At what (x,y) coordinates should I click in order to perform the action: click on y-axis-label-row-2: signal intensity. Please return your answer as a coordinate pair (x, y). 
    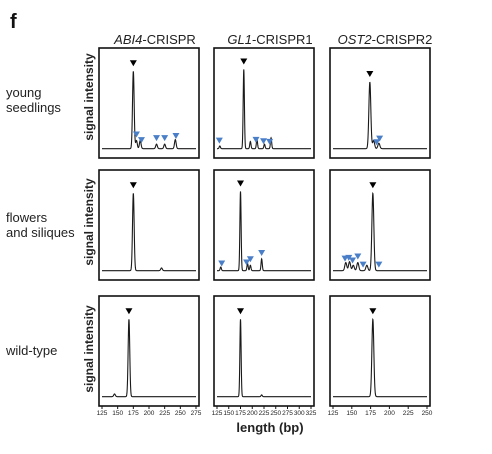
    Looking at the image, I should click on (89, 222).